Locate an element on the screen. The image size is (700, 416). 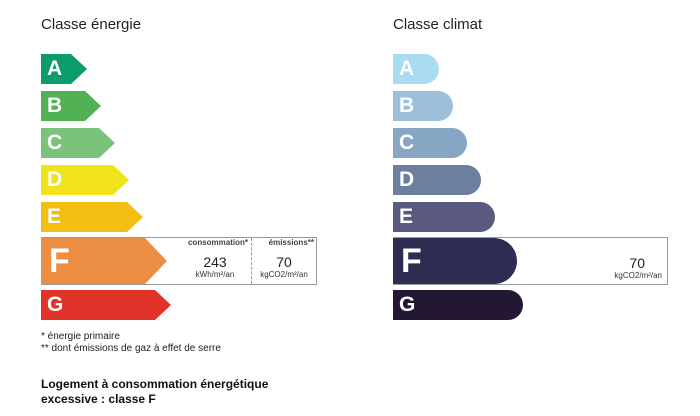
climat-emissions-value: 70 is located at coordinates (637, 263).